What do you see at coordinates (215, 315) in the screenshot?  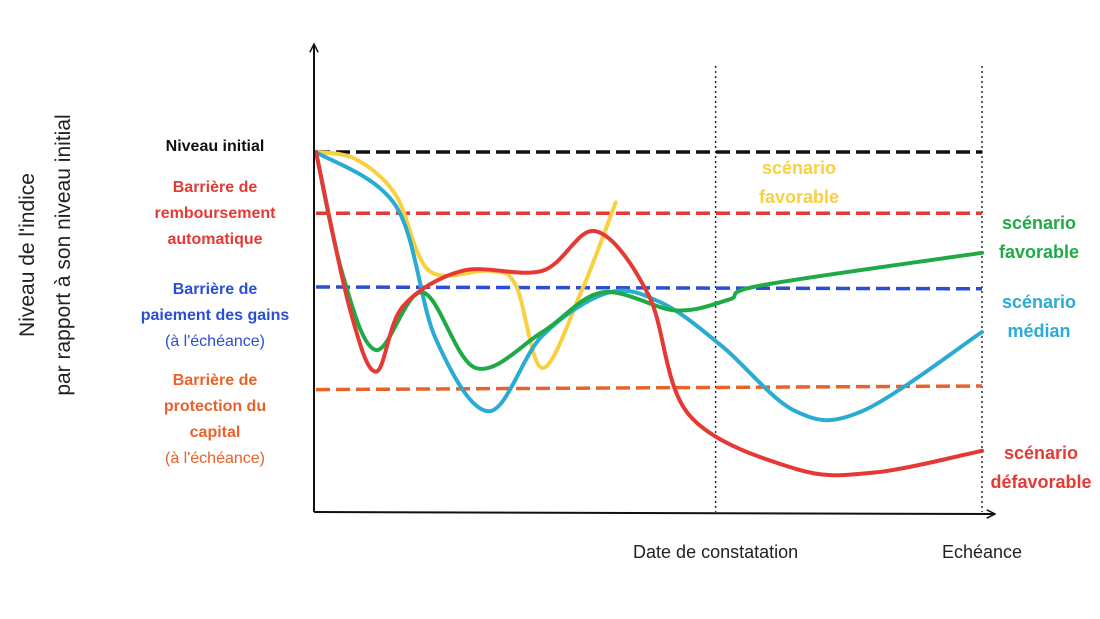 I see `level-label-barriere-paiement-1: paiement des gains` at bounding box center [215, 315].